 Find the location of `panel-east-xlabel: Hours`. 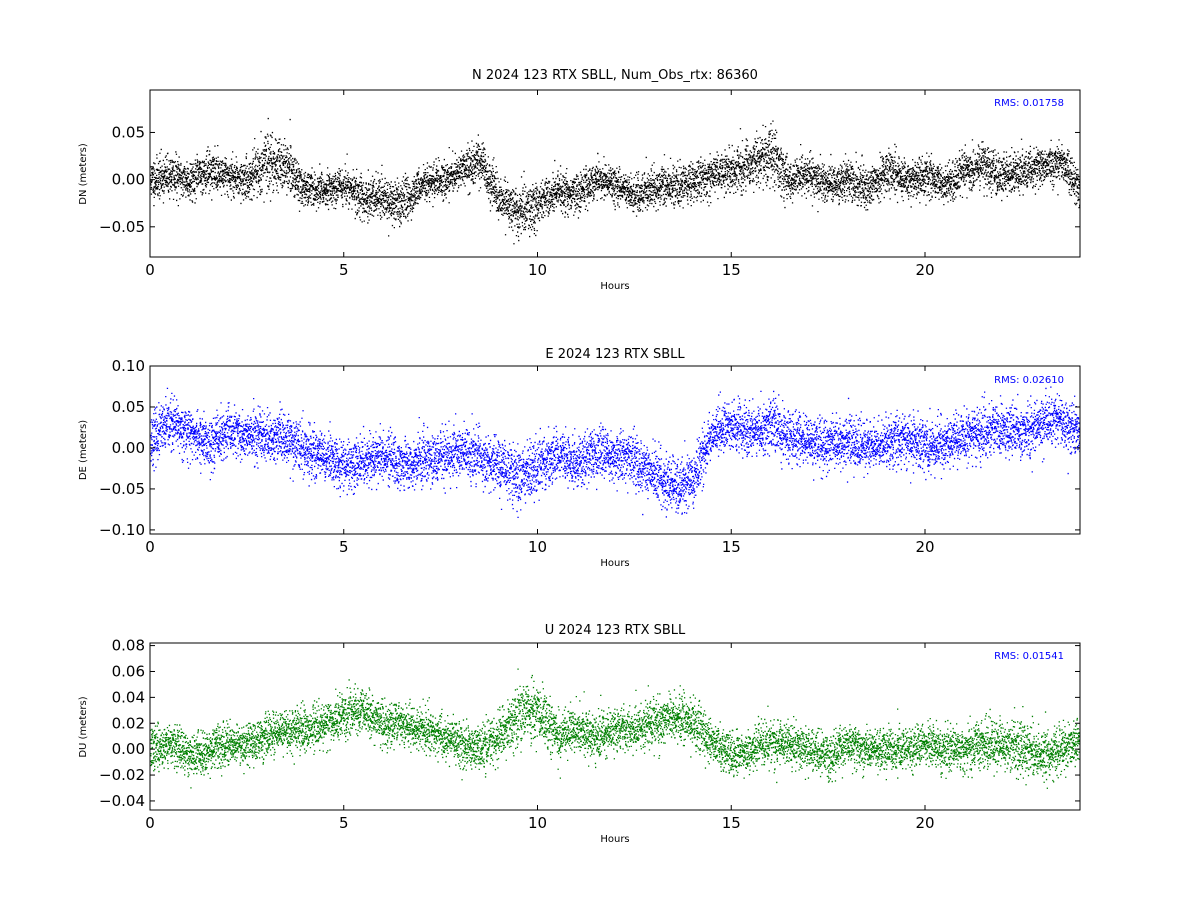

panel-east-xlabel: Hours is located at coordinates (614, 563).